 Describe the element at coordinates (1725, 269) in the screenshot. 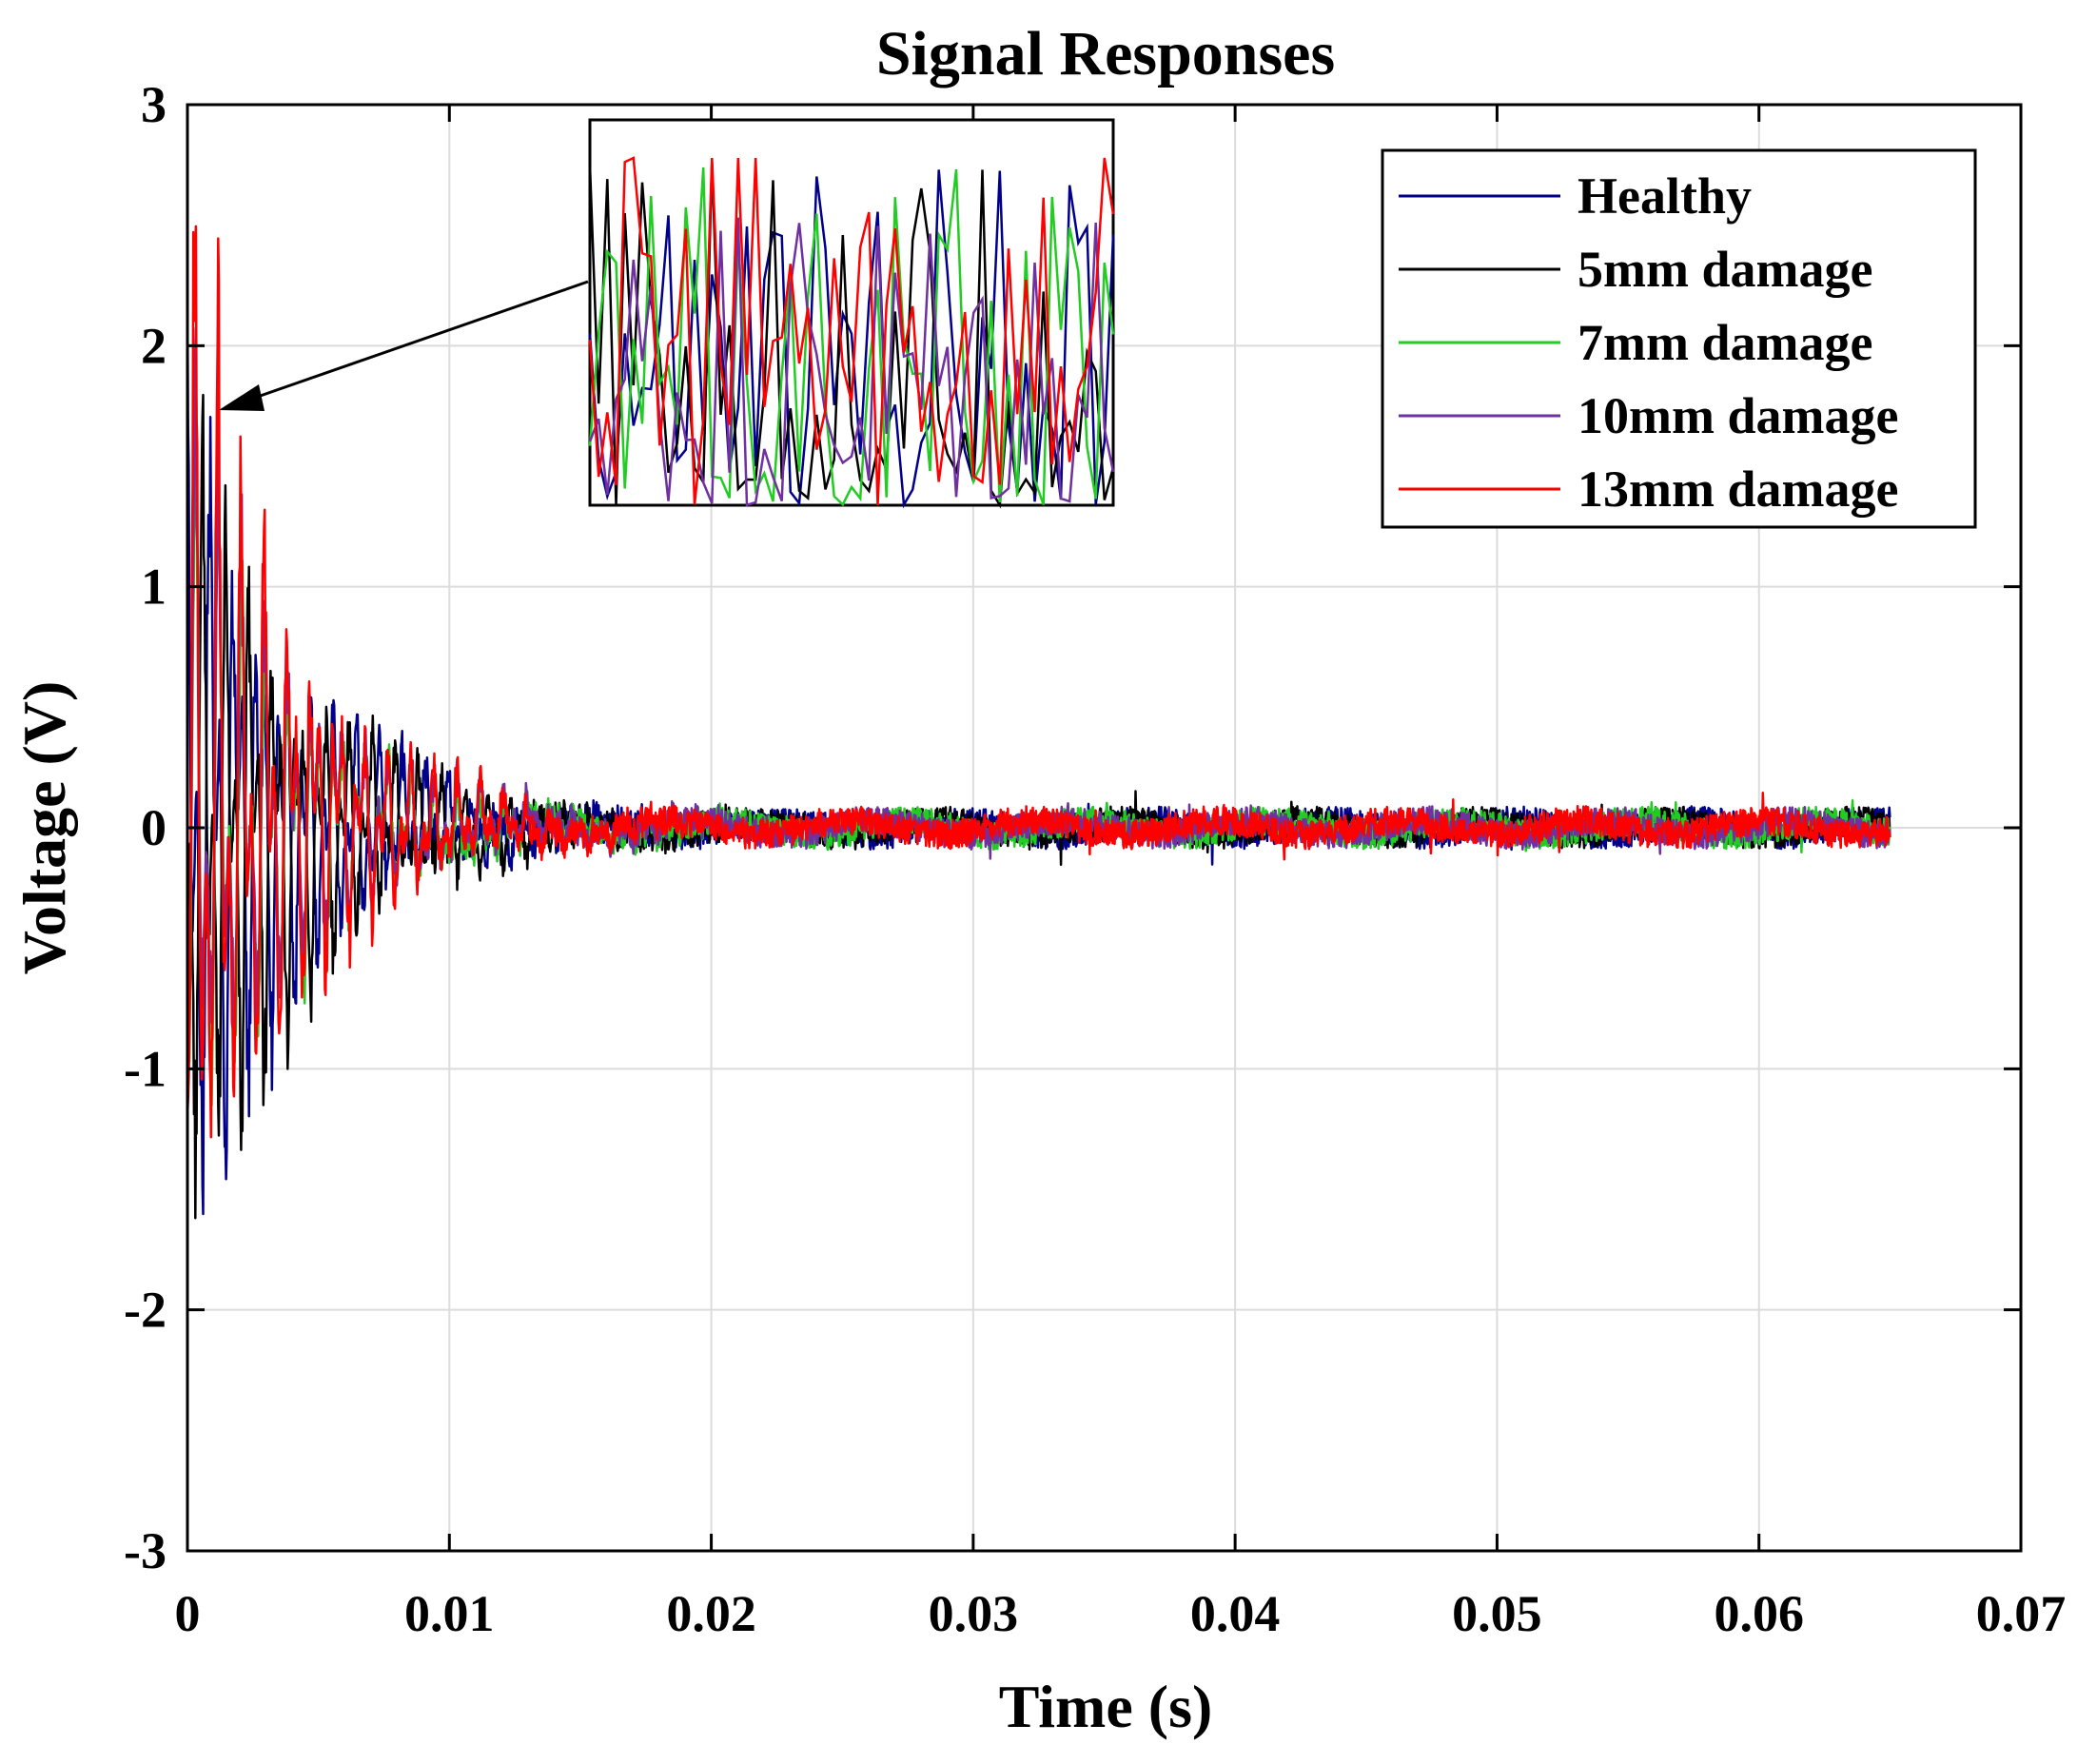

I see `legend-label-1: 5mm damage` at that location.